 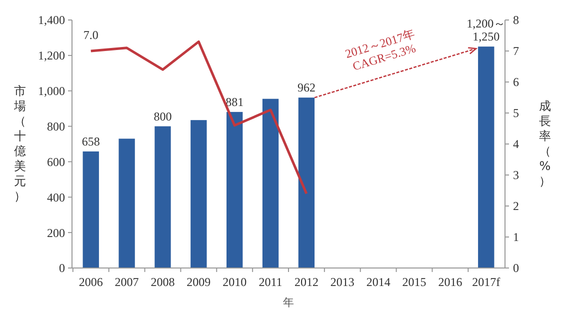 What do you see at coordinates (516, 20) in the screenshot?
I see `y2-tick-label: 8` at bounding box center [516, 20].